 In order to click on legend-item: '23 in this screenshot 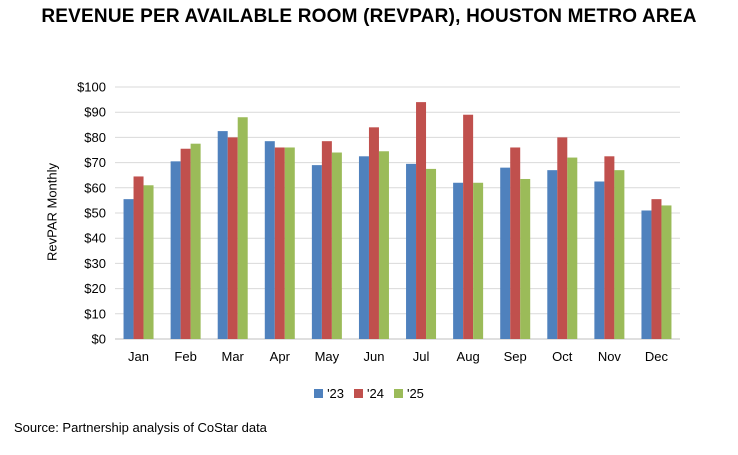, I will do `click(329, 393)`.